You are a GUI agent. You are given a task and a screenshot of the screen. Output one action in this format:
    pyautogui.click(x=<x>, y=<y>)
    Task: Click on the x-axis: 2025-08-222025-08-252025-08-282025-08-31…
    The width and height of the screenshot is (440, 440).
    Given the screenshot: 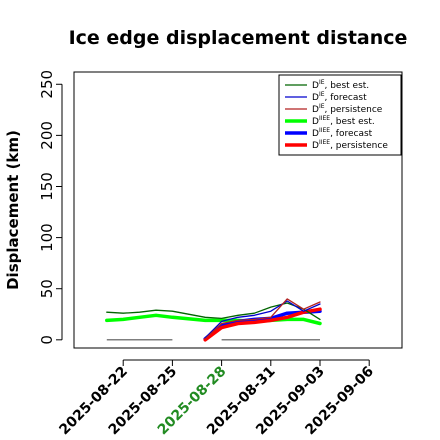 What is the action you would take?
    pyautogui.click(x=216, y=398)
    